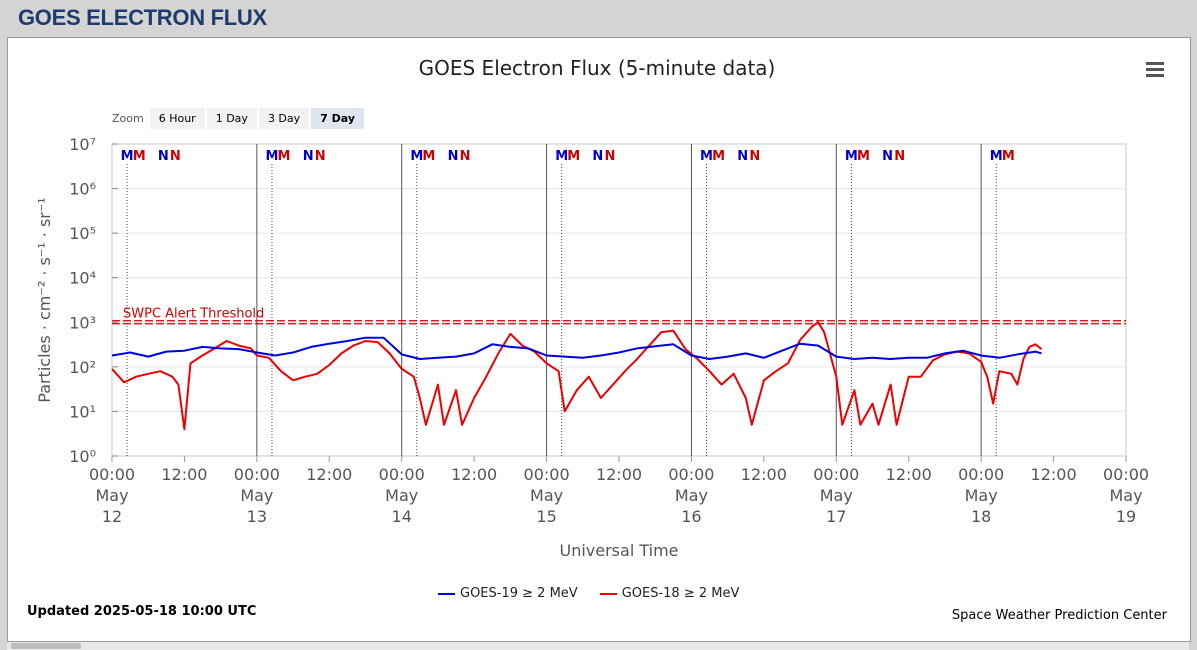 The image size is (1197, 650). What do you see at coordinates (402, 516) in the screenshot?
I see `x-tick-label: 14` at bounding box center [402, 516].